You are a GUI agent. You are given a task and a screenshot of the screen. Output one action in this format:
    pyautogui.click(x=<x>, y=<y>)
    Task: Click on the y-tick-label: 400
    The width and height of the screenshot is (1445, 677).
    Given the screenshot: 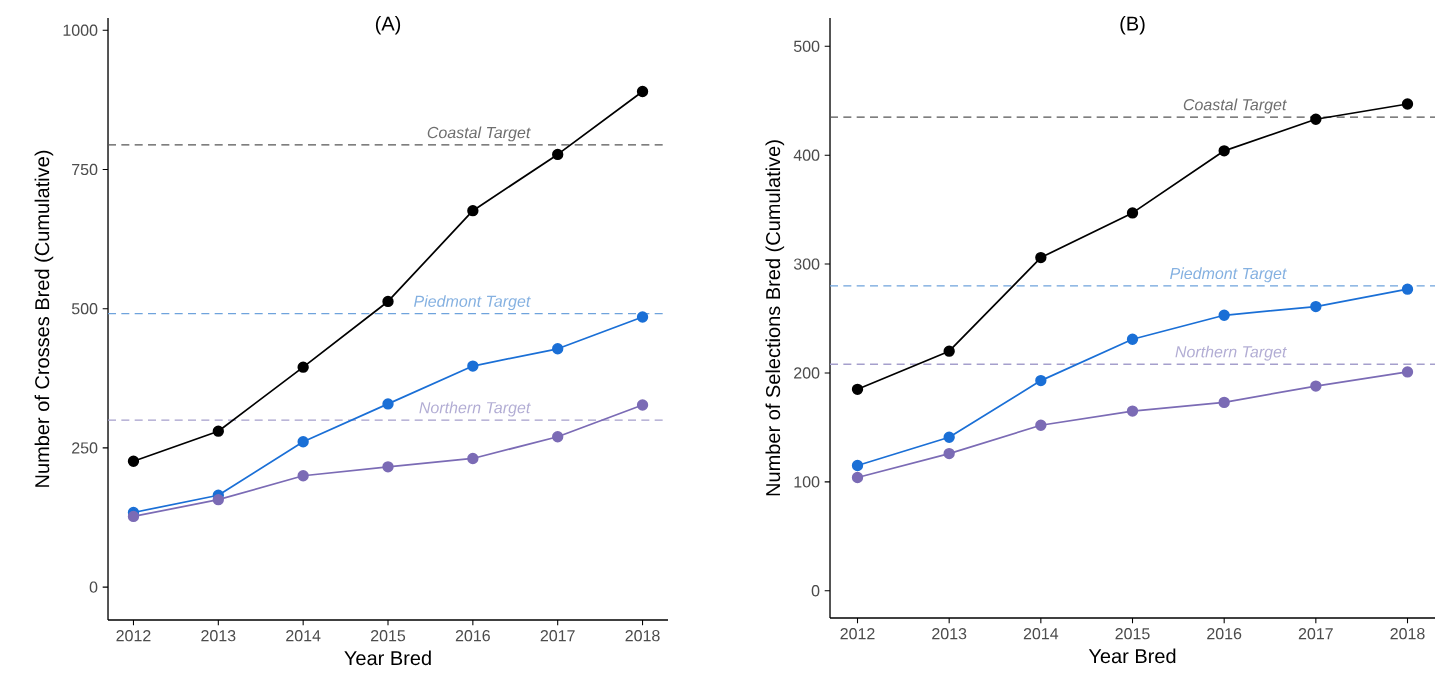 What is the action you would take?
    pyautogui.click(x=806, y=155)
    